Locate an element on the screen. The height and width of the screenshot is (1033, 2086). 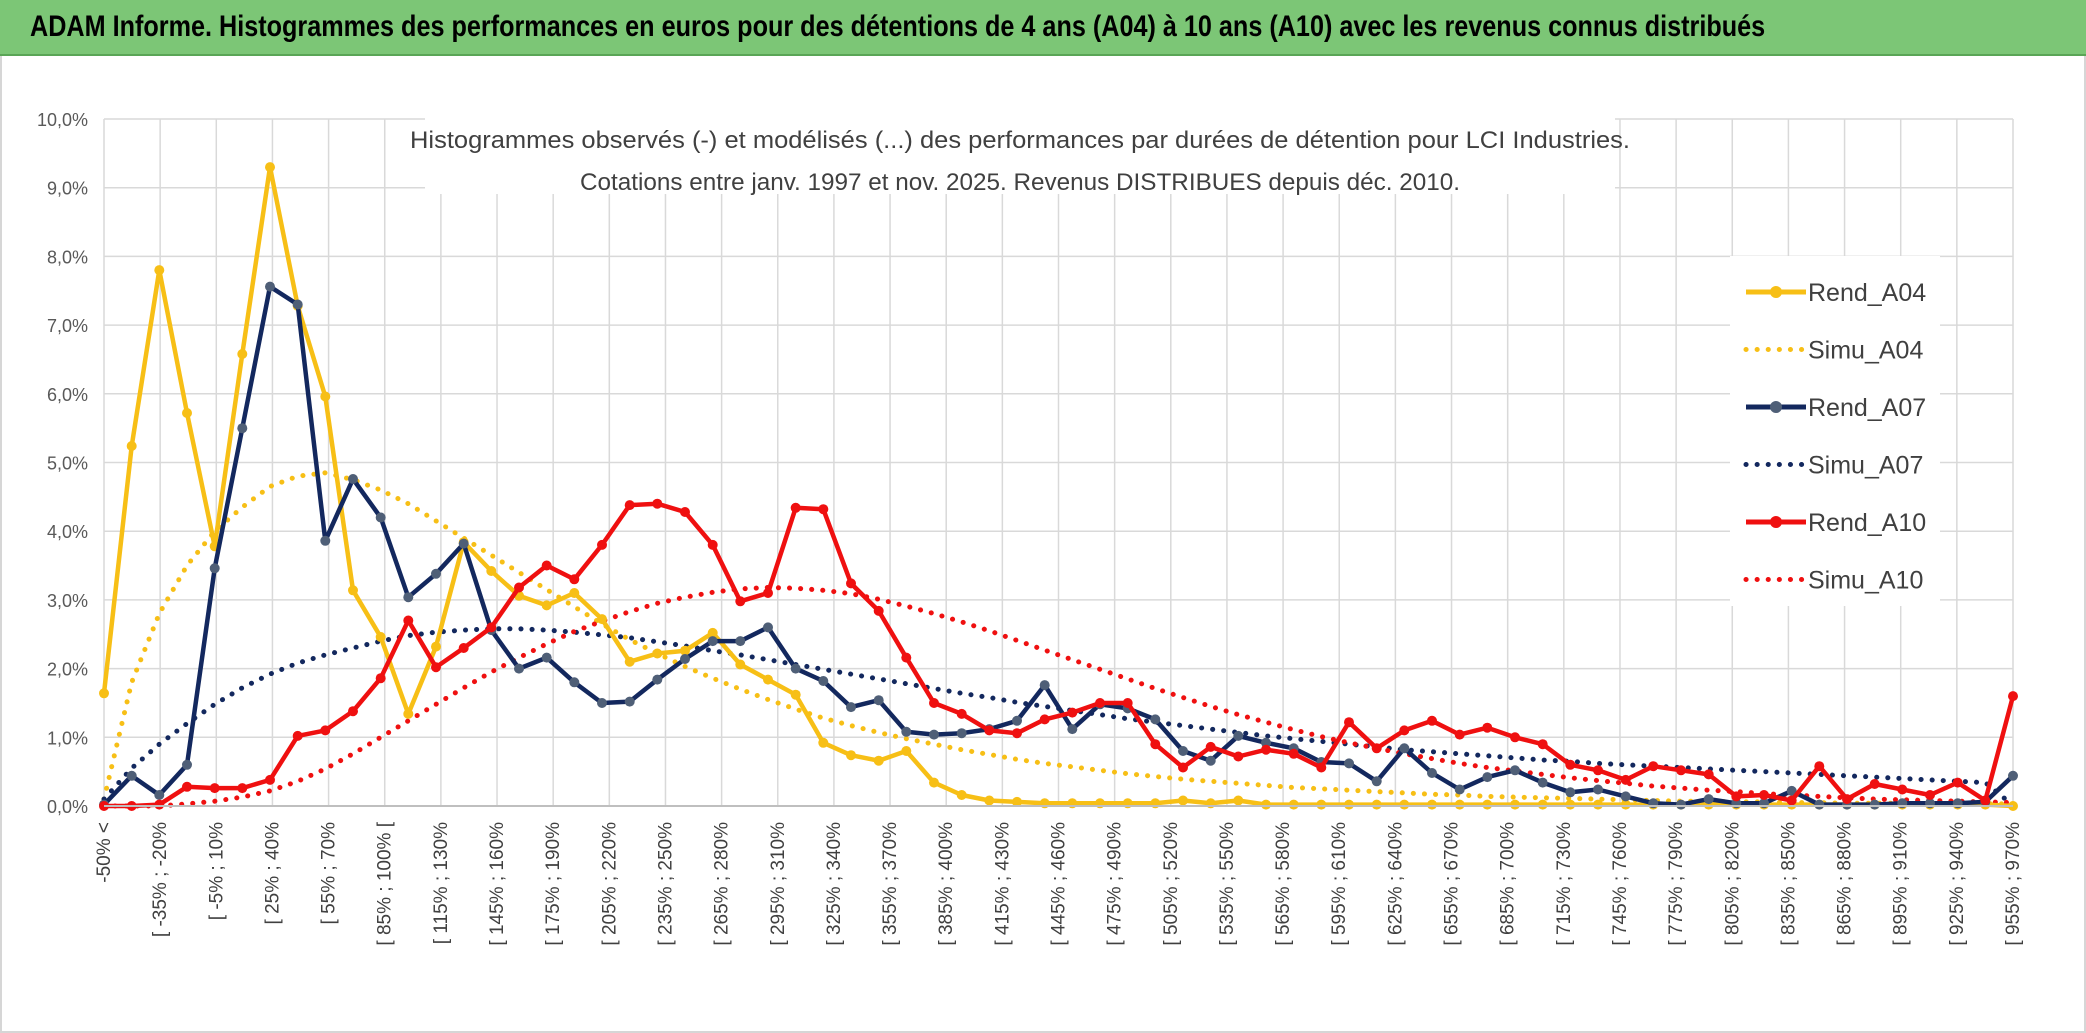
y-tick-label: 3,0% is located at coordinates (67, 601).